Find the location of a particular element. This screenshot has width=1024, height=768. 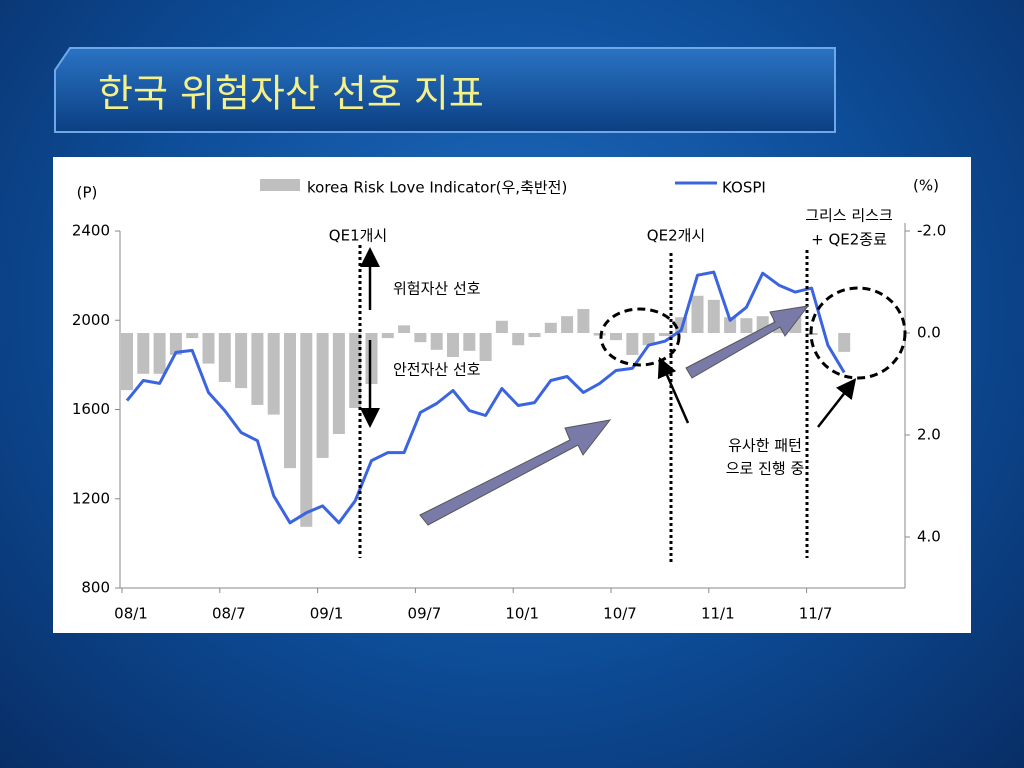

x-tick-label: 08/7 is located at coordinates (229, 614).